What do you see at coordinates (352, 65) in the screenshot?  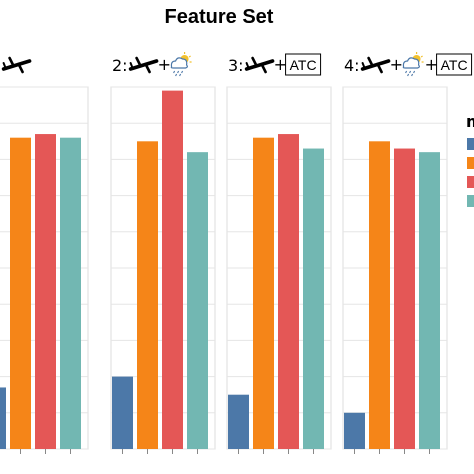 I see `facet-prefix: 4:` at bounding box center [352, 65].